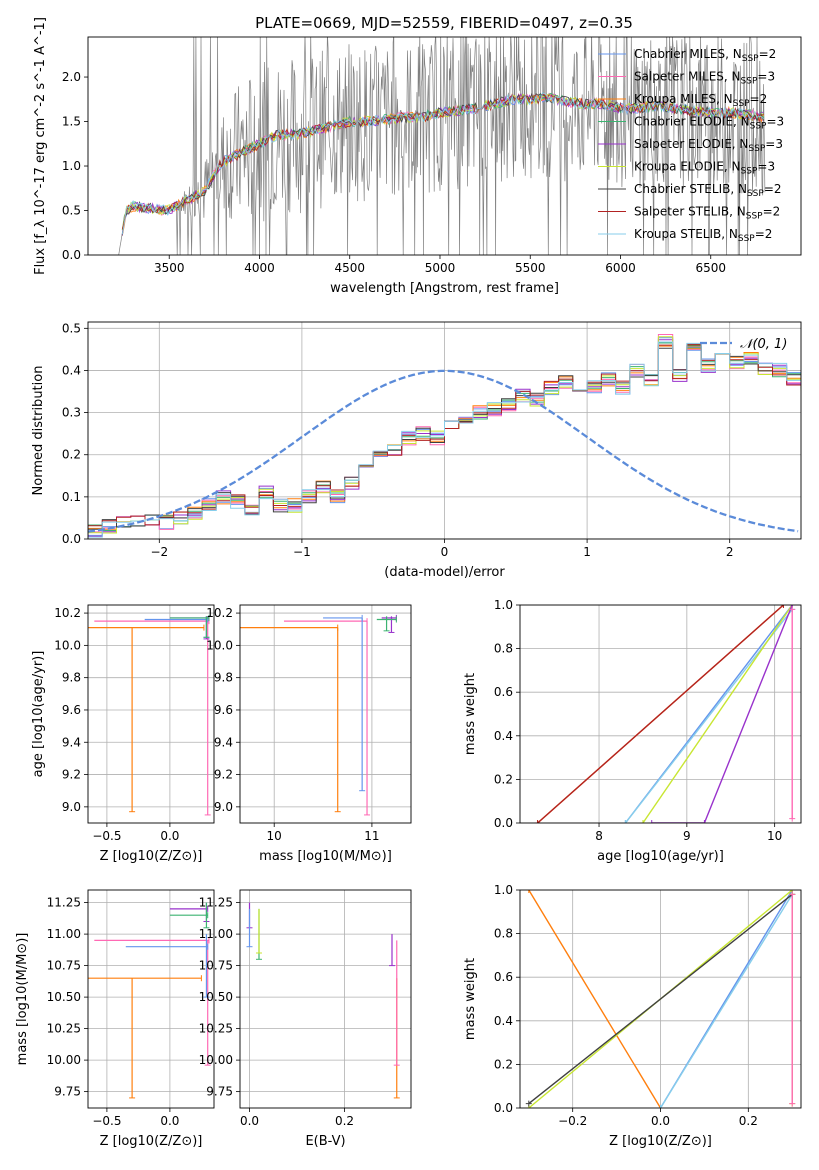 Image resolution: width=819 pixels, height=1170 pixels. Describe the element at coordinates (106, 1121) in the screenshot. I see `x-tick-label: −0.5` at that location.